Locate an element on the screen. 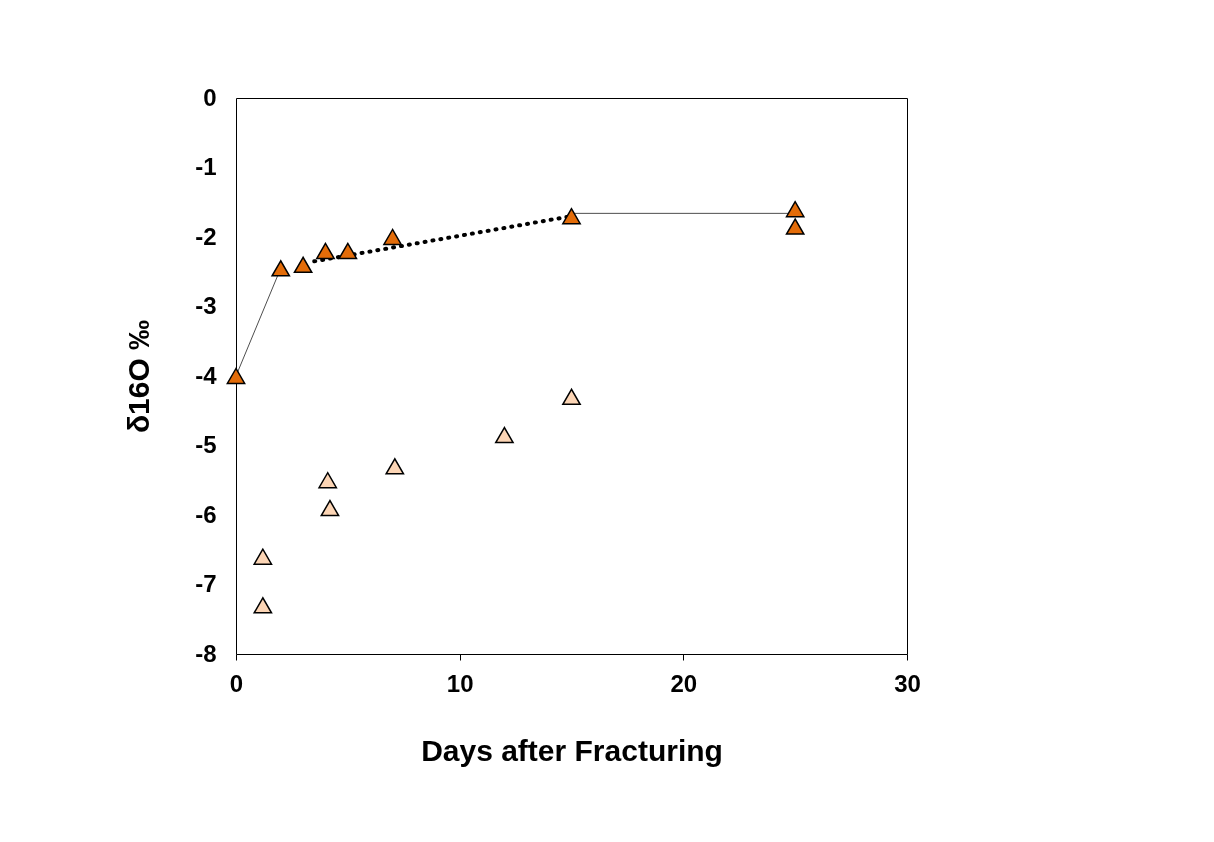 Image resolution: width=1214 pixels, height=842 pixels. y-tick-label: -5 is located at coordinates (206, 444).